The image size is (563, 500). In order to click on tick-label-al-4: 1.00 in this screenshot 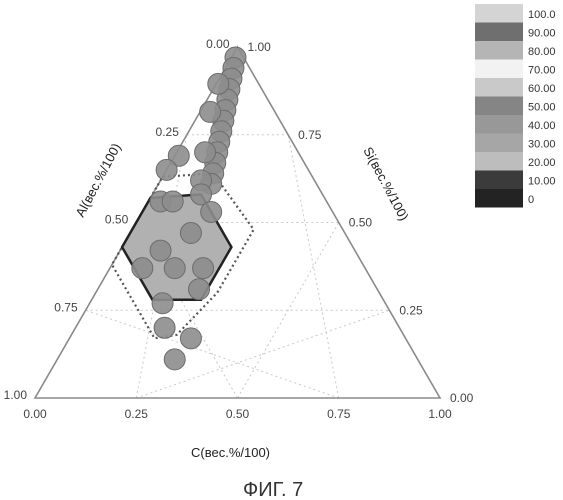, I will do `click(16, 395)`.